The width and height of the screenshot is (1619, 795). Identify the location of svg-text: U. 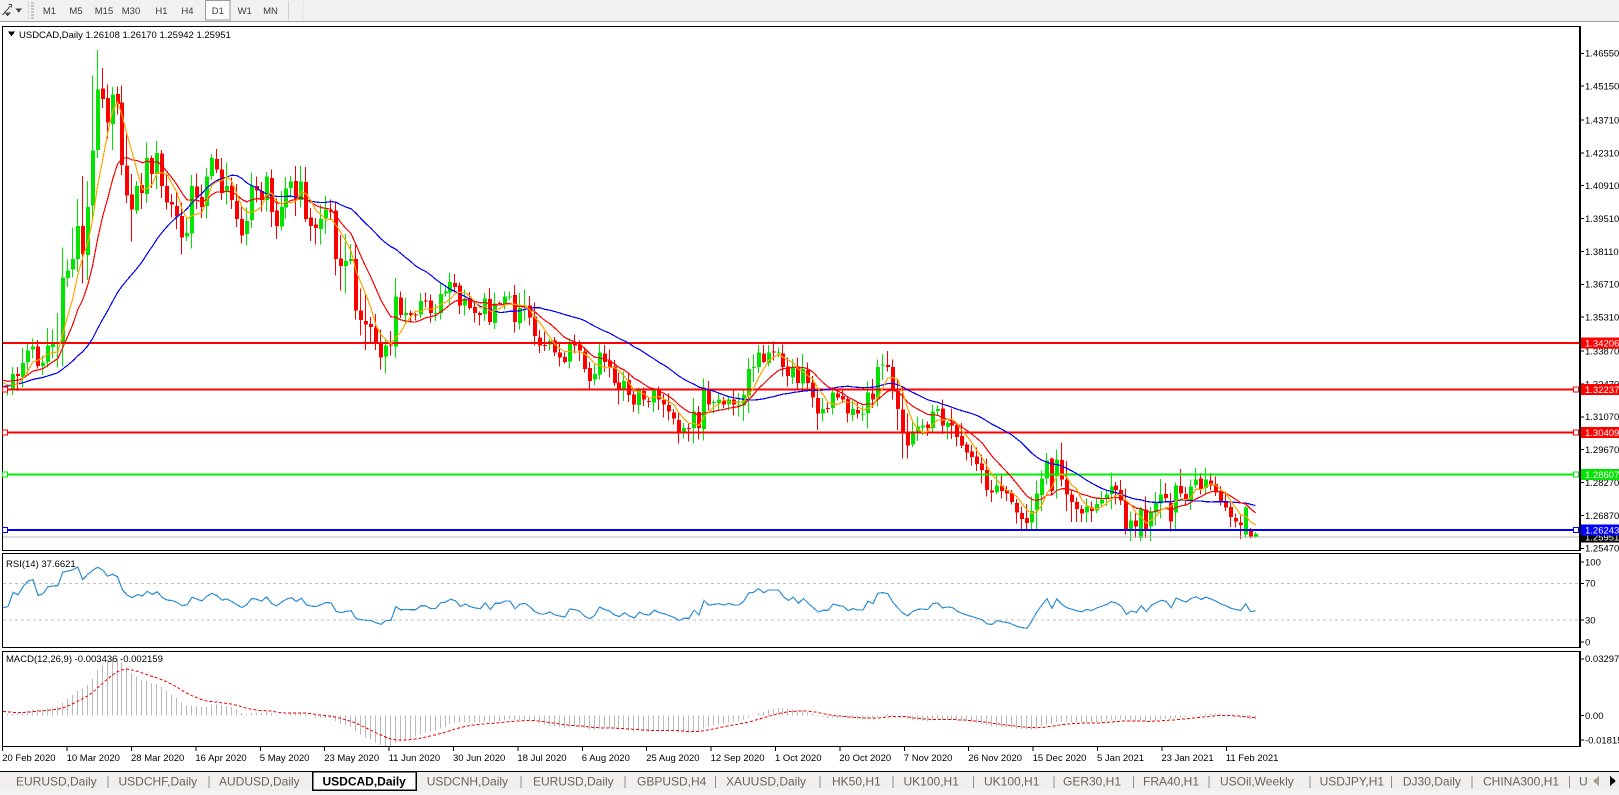
(1583, 782).